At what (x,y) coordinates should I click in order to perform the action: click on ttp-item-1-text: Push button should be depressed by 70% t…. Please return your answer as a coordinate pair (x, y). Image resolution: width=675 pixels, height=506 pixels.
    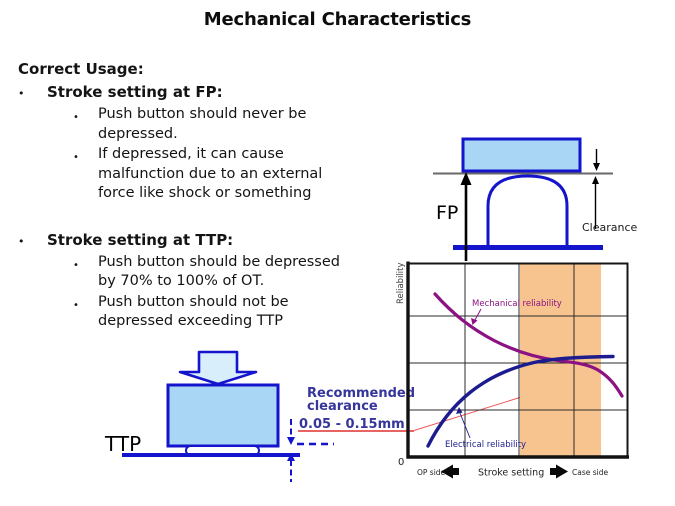
    Looking at the image, I should click on (219, 271).